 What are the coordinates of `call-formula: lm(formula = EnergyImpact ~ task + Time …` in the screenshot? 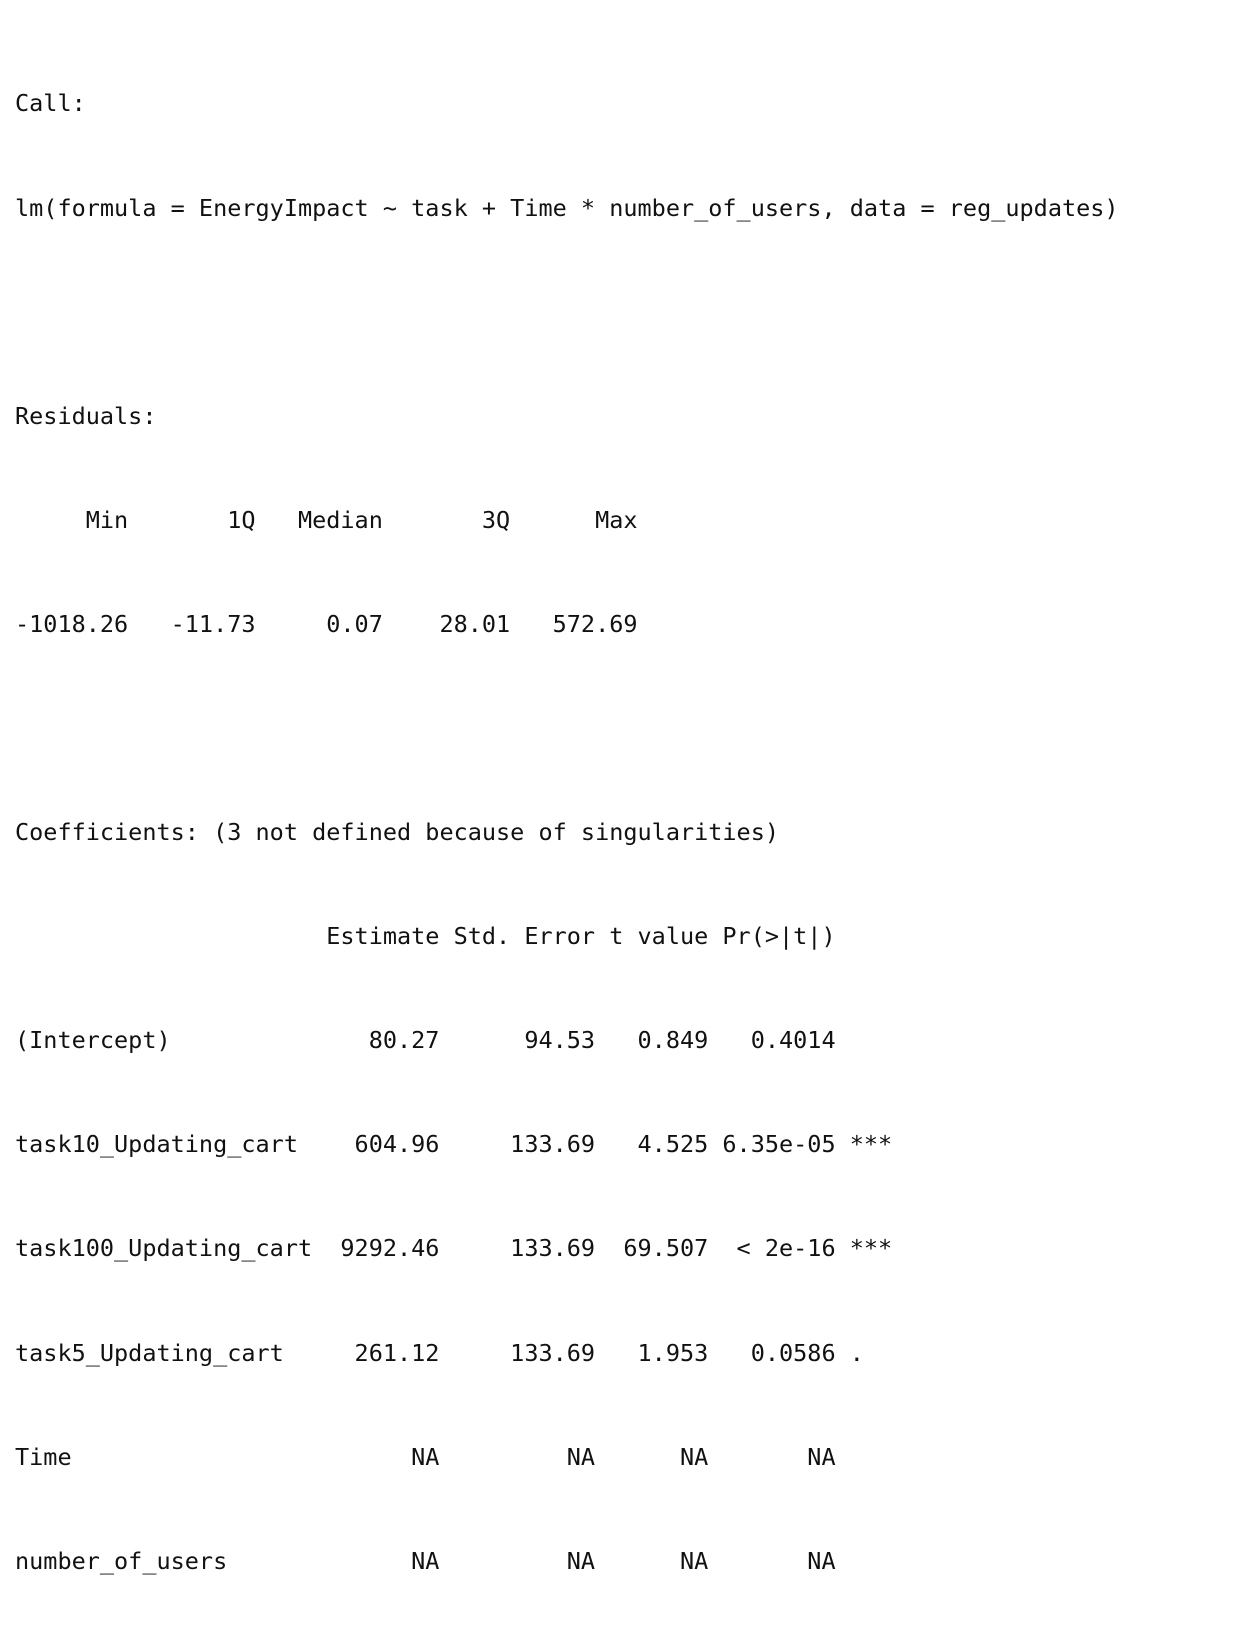 It's located at (567, 207).